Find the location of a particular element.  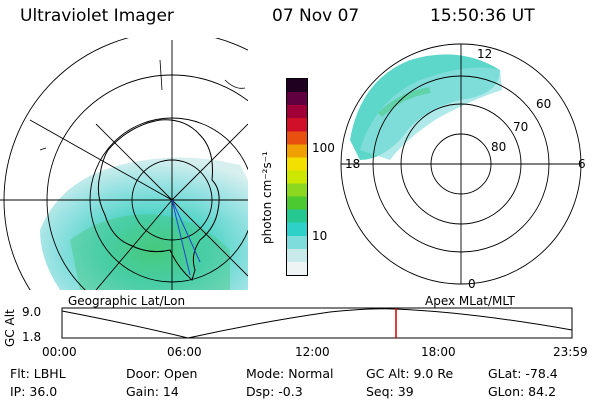

info-mode: Mode: Normal is located at coordinates (290, 373).